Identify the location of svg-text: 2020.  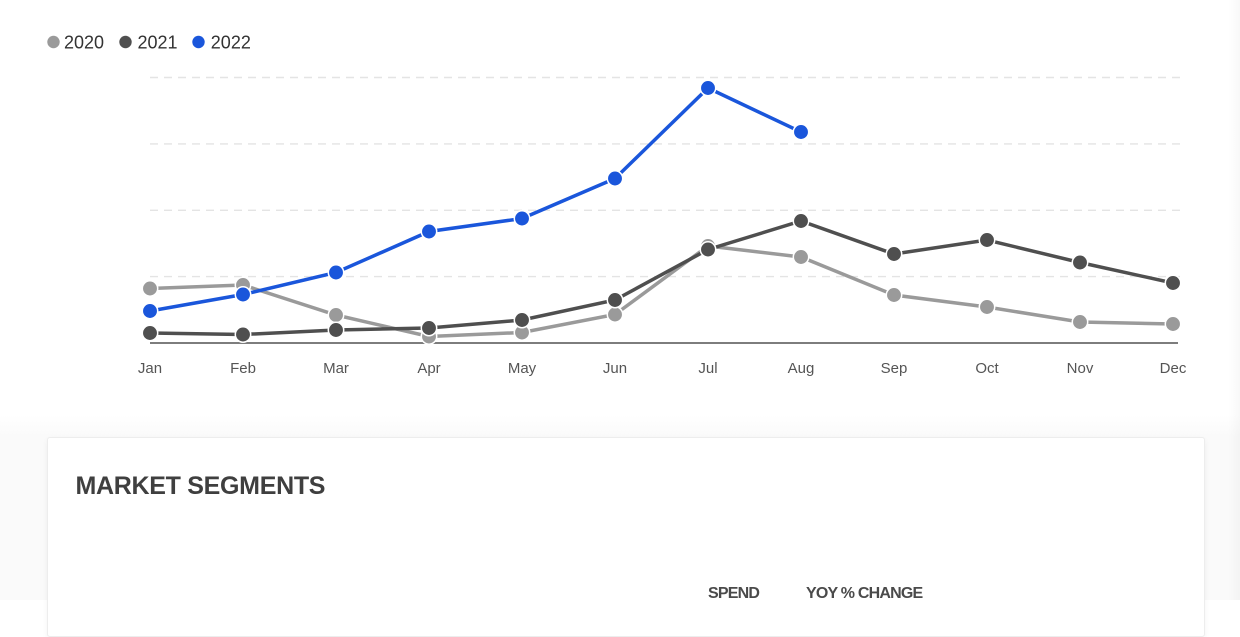
(84, 42).